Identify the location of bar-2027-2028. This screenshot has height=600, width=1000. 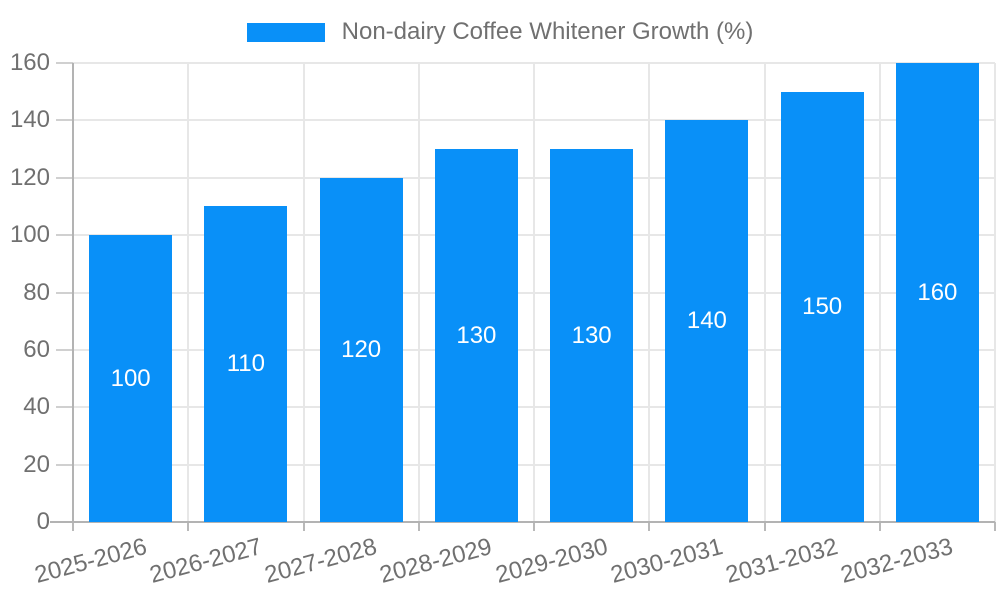
(361, 349).